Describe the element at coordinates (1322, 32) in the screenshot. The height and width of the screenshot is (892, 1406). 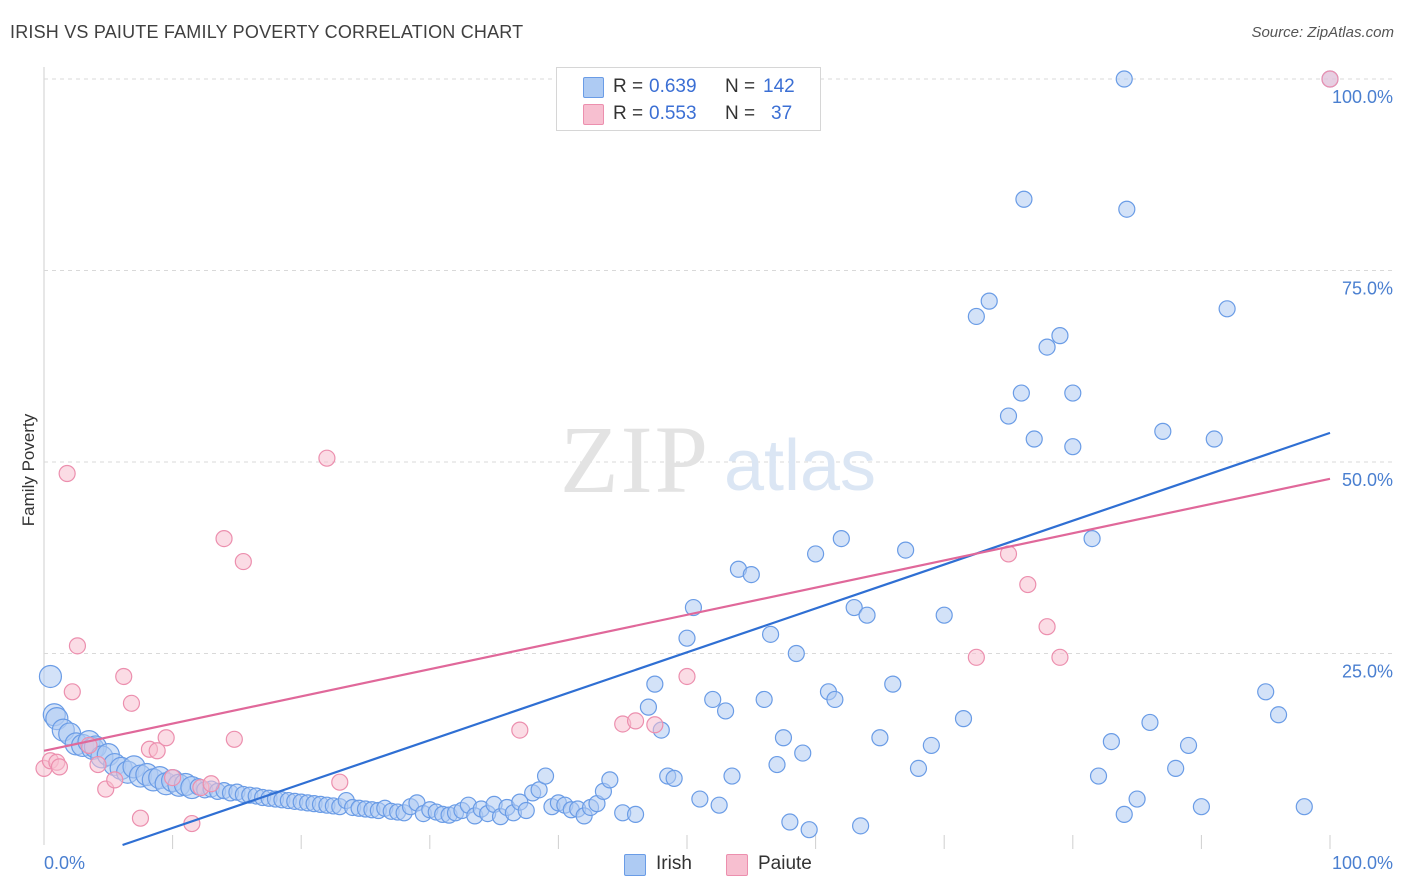
I see `source-label: Source: ZipAtlas.com` at that location.